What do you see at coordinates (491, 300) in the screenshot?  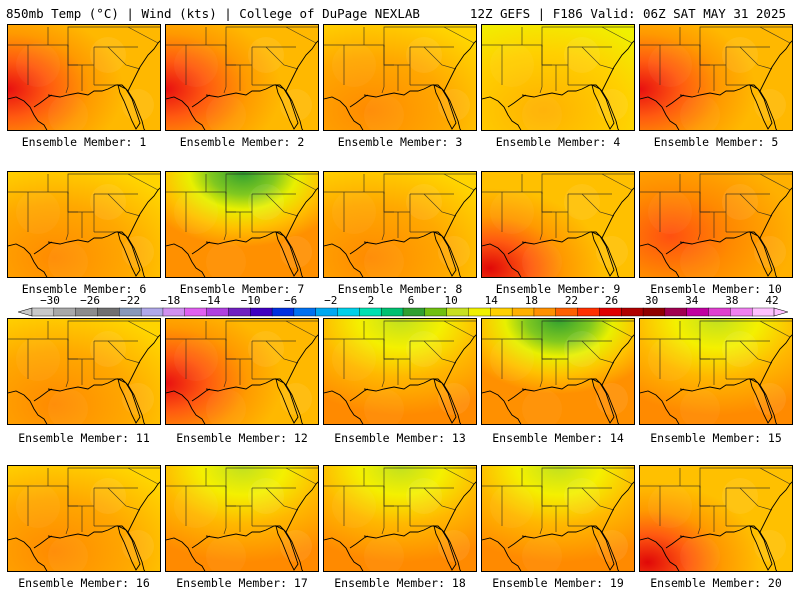 I see `colorbar-tick-label: 14` at bounding box center [491, 300].